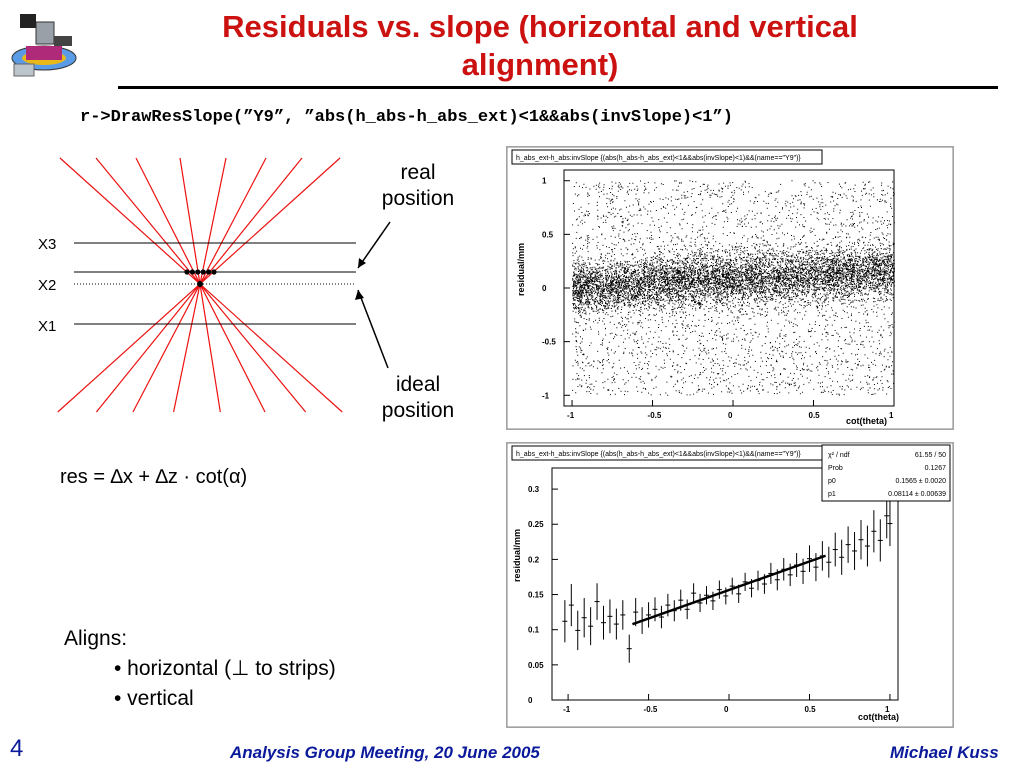  I want to click on stat-name: p1, so click(832, 494).